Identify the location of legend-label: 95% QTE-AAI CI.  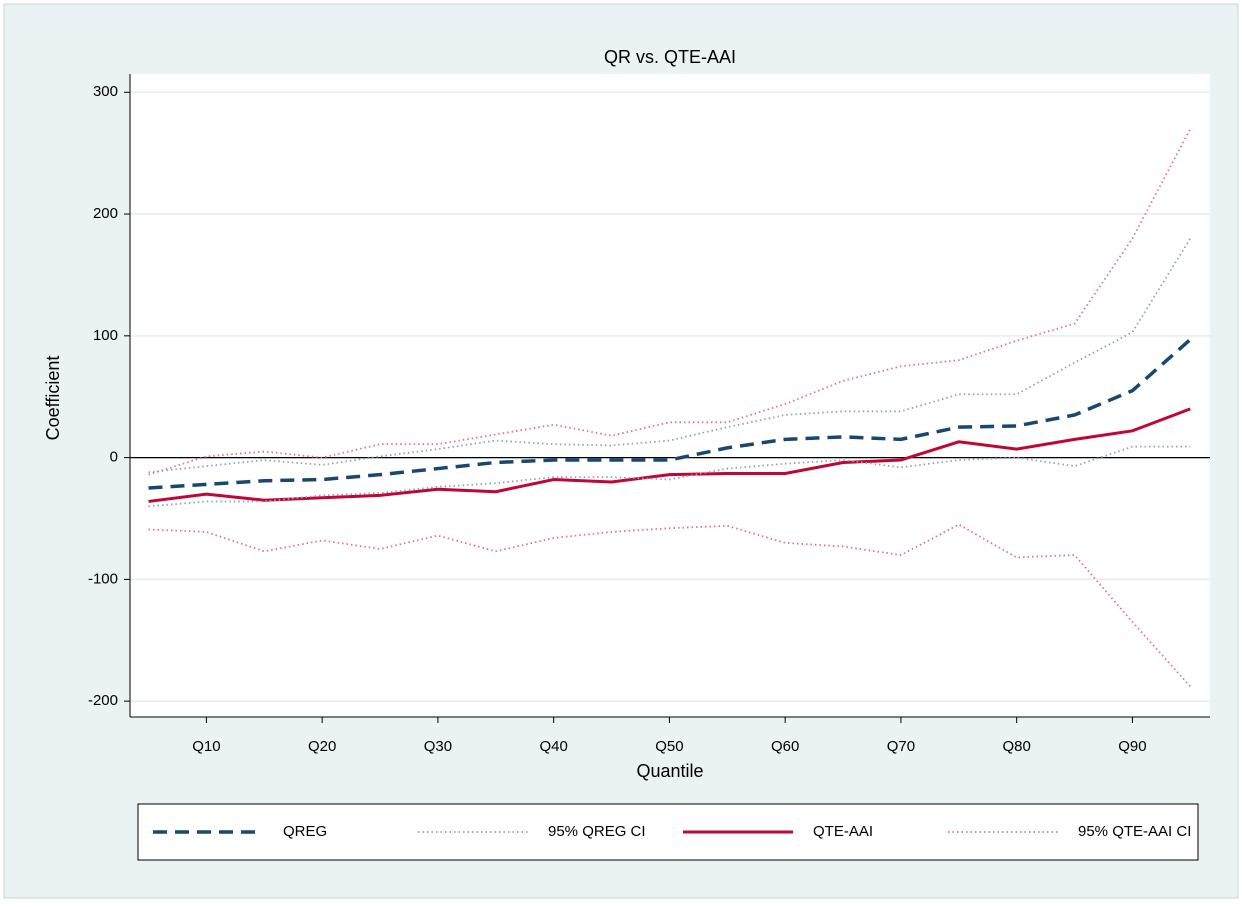
(1134, 831).